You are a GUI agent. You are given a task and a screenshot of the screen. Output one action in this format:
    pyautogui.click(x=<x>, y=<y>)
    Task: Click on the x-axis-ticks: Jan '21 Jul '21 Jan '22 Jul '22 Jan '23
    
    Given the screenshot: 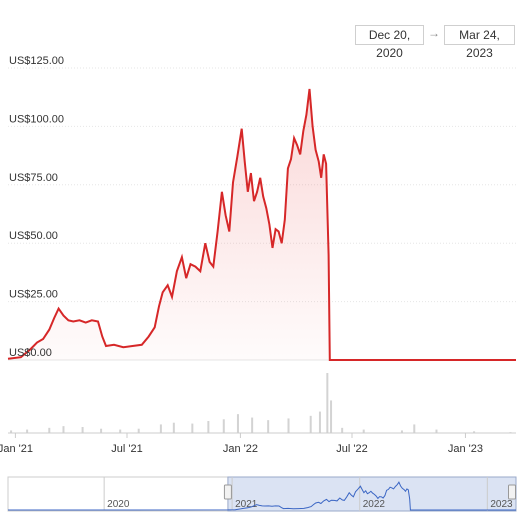 What is the action you would take?
    pyautogui.click(x=241, y=444)
    